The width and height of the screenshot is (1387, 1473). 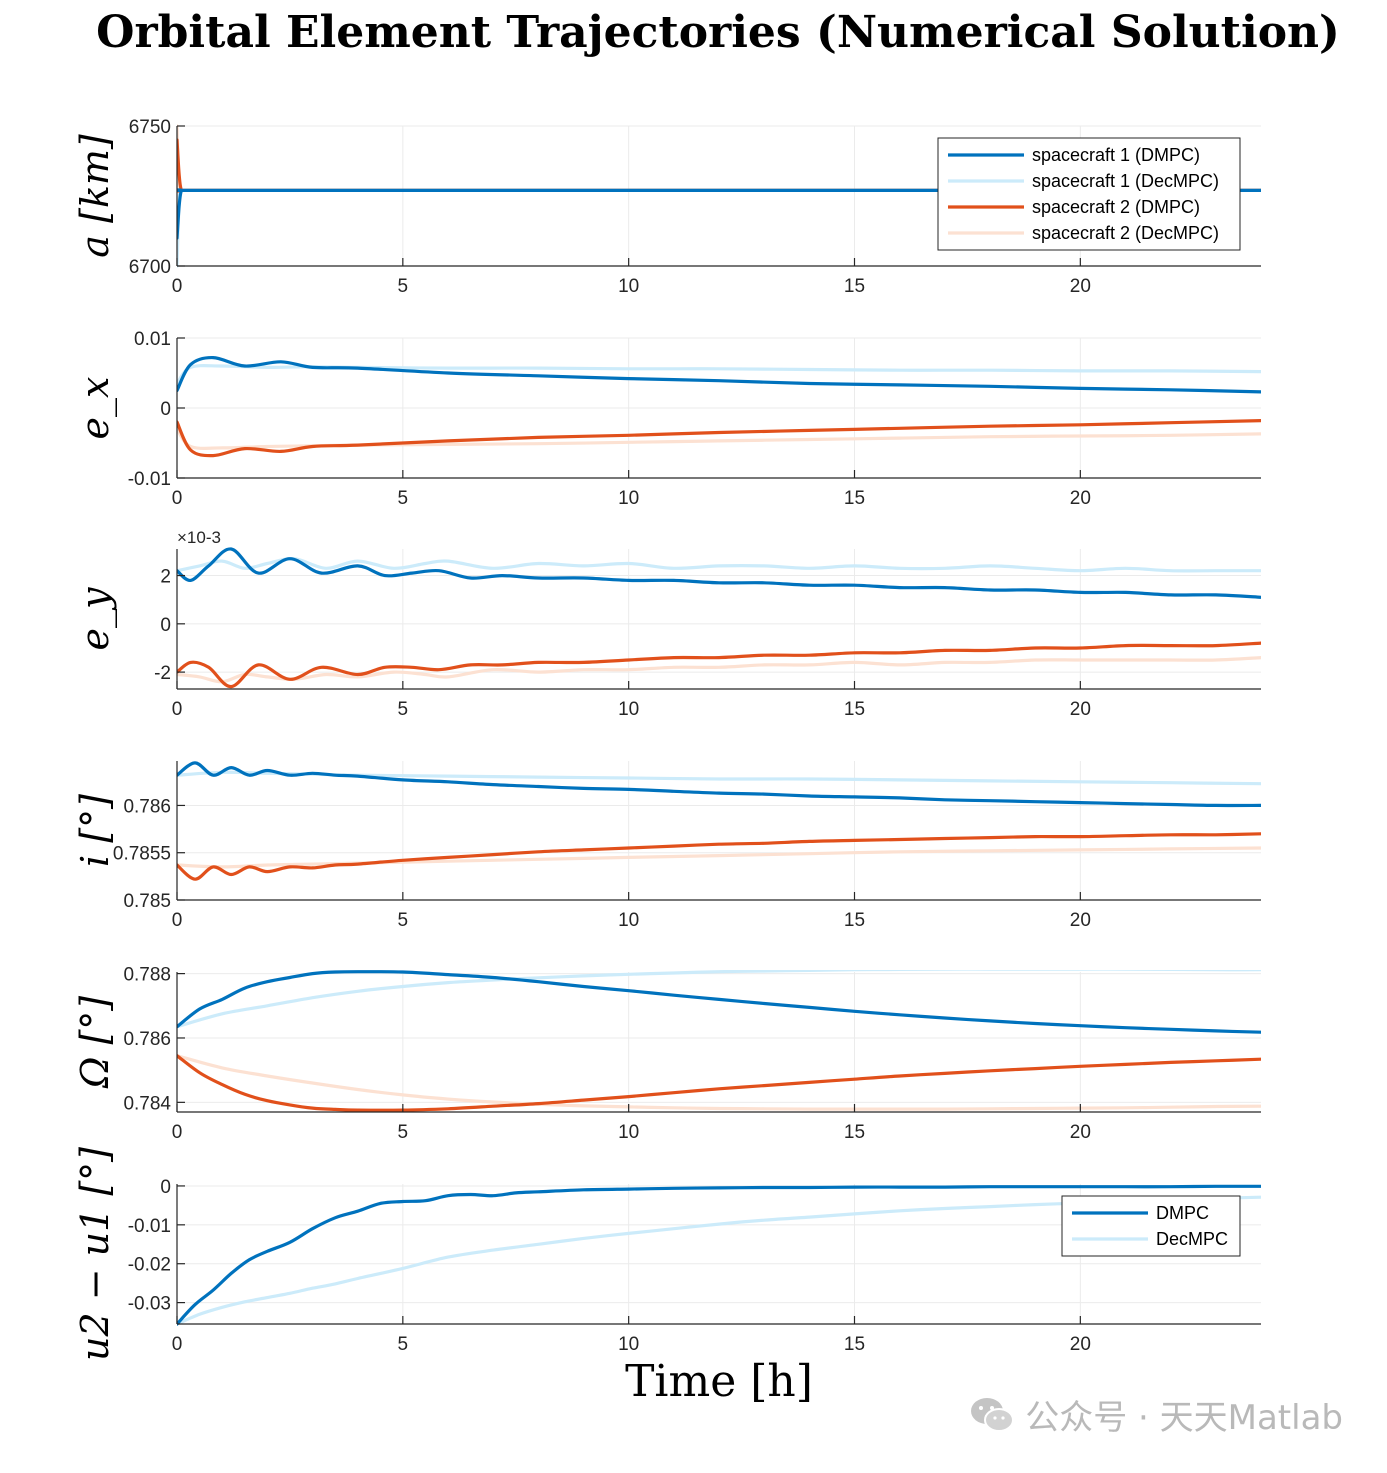 What do you see at coordinates (165, 577) in the screenshot?
I see `y-tick-label: 2` at bounding box center [165, 577].